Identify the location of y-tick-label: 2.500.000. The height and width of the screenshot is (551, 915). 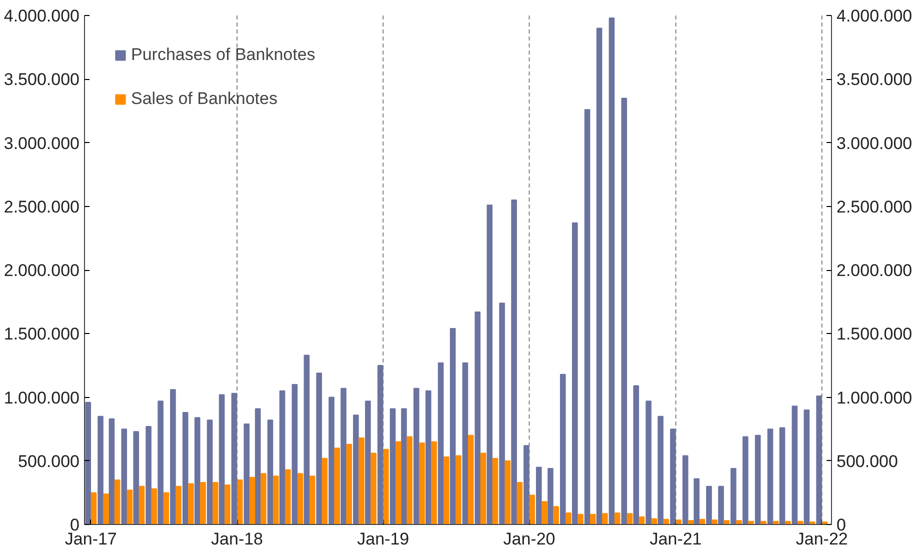
(42, 206).